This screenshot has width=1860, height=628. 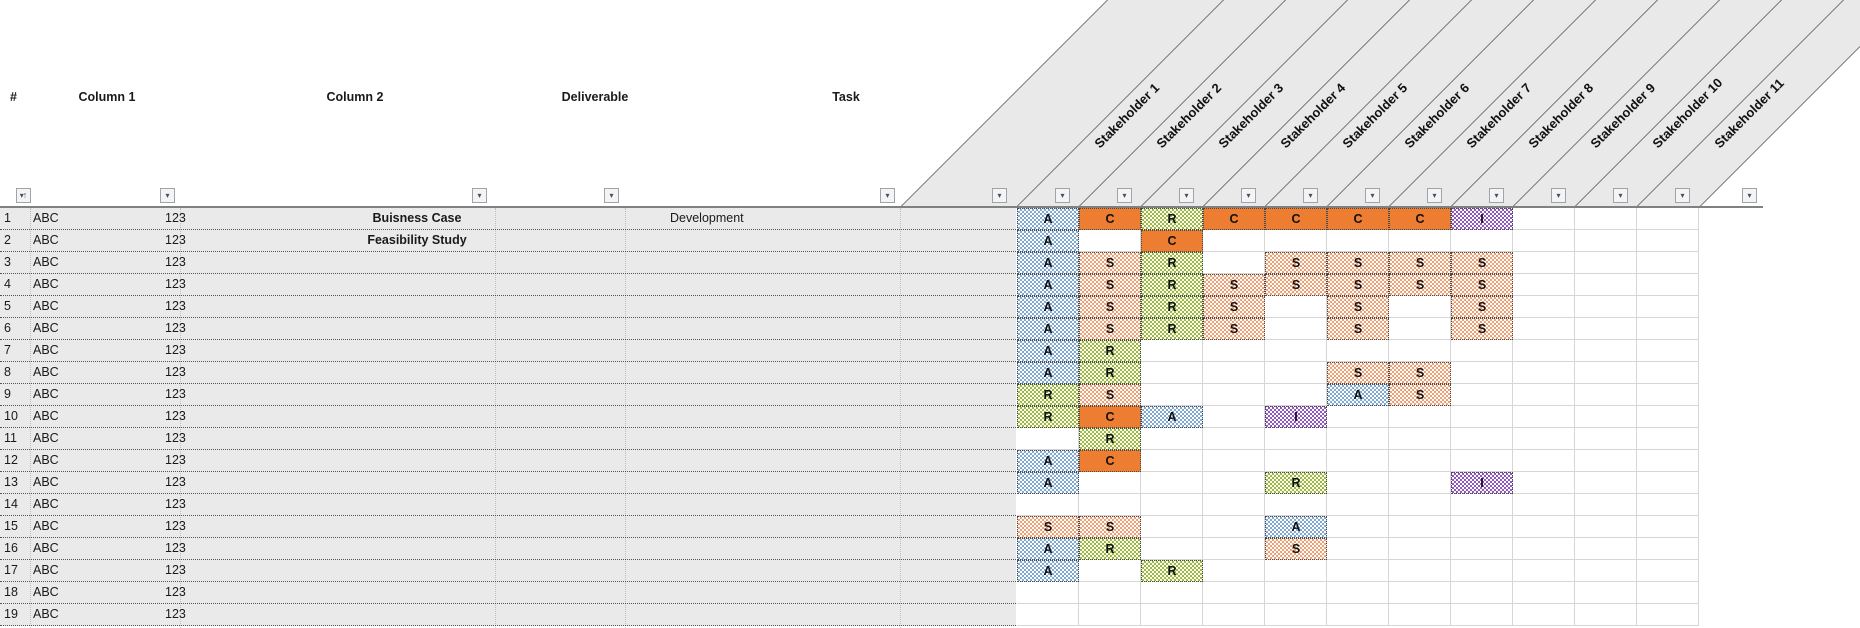 What do you see at coordinates (11, 416) in the screenshot?
I see `row-number: 10` at bounding box center [11, 416].